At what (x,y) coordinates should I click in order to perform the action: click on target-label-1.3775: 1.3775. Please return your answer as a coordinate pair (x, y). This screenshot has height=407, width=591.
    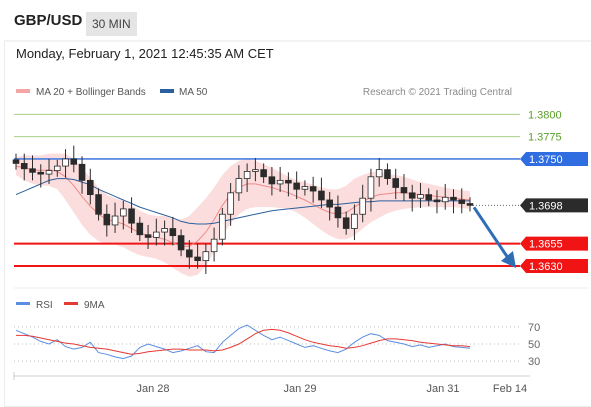
    Looking at the image, I should click on (545, 138).